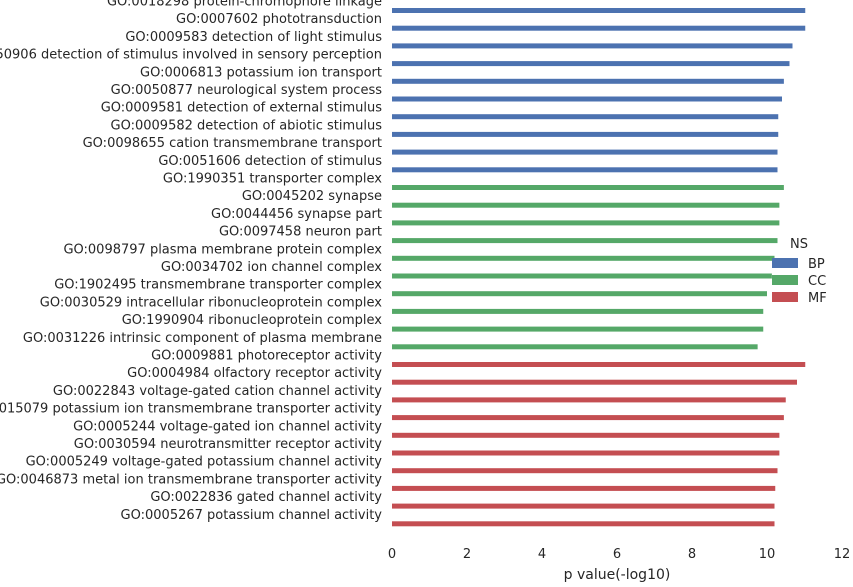  What do you see at coordinates (467, 554) in the screenshot?
I see `x-tick-label-2: 2` at bounding box center [467, 554].